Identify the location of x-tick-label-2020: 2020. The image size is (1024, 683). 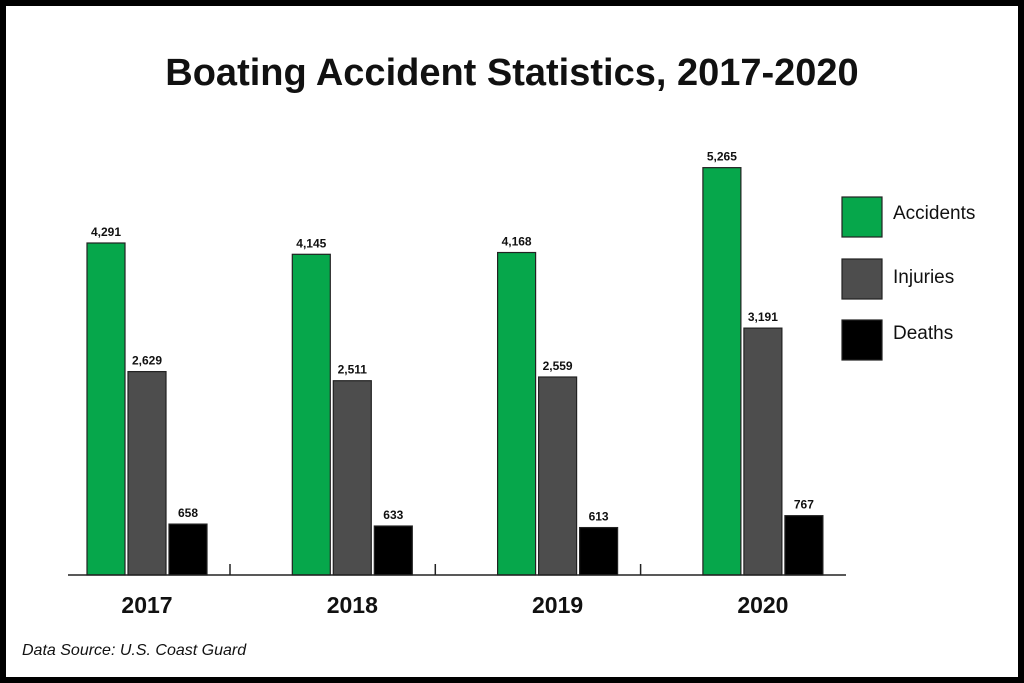
(762, 605).